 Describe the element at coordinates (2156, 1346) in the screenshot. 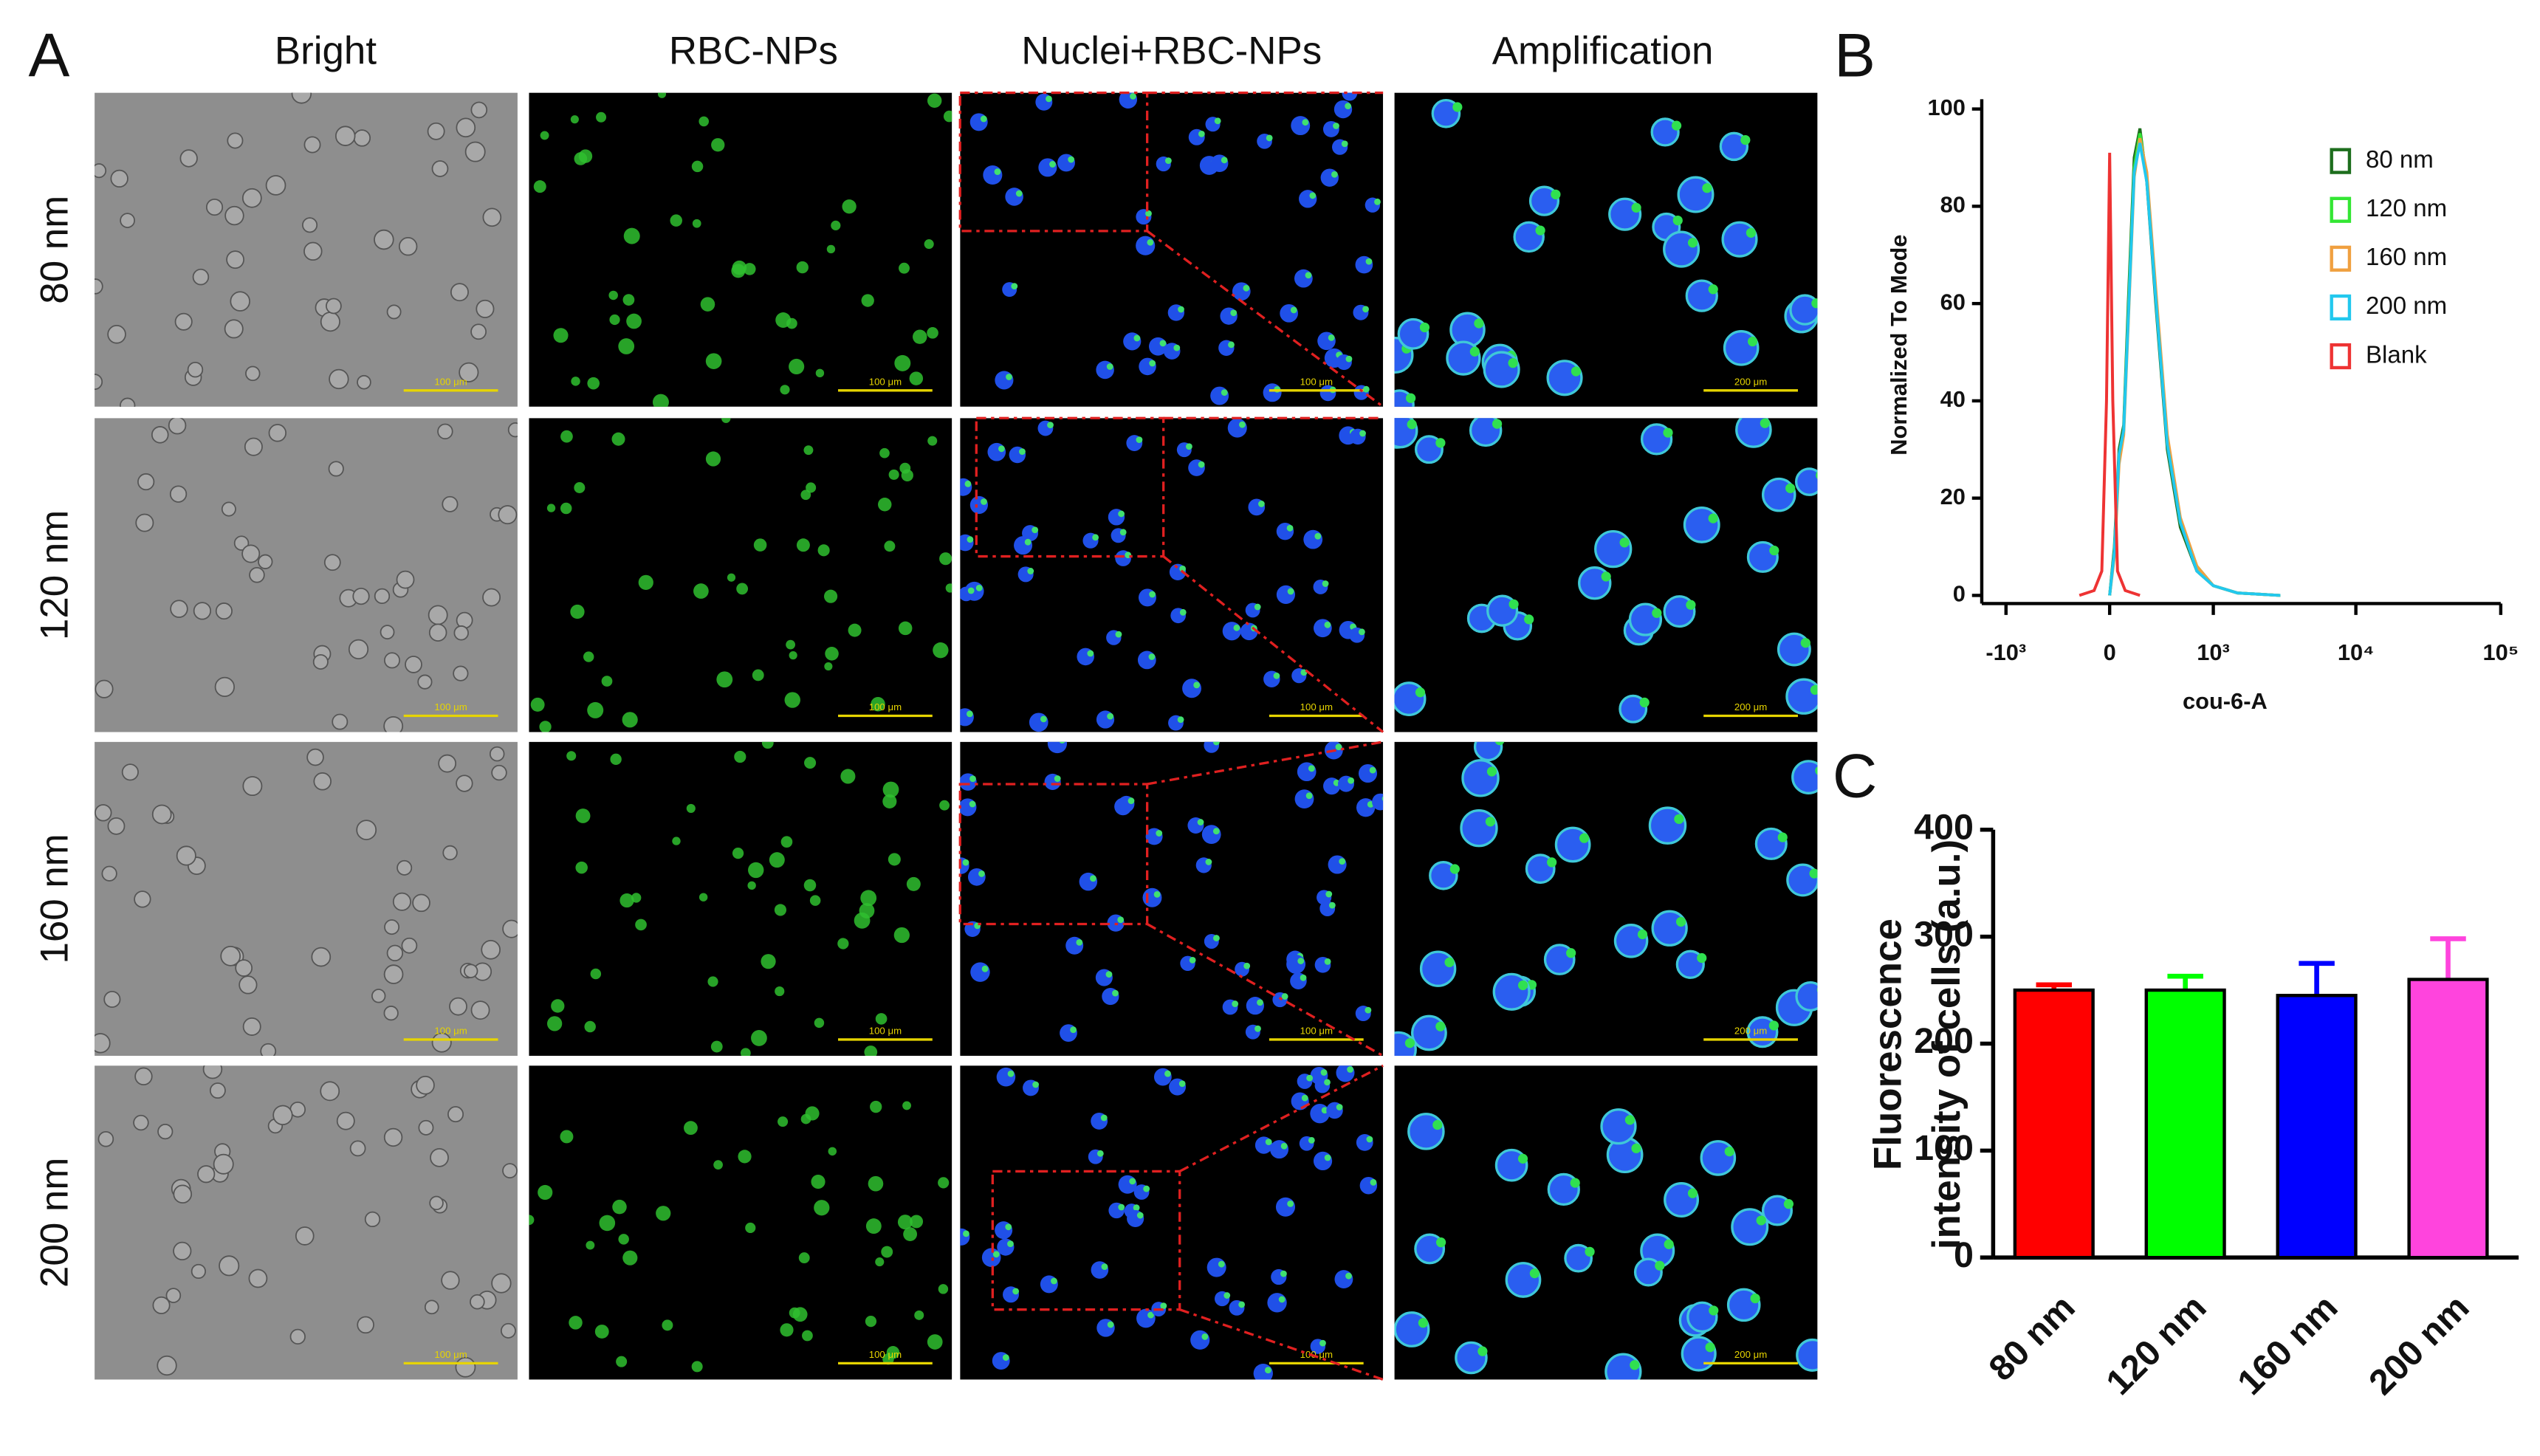

I see `x-tick-label: 120 nm` at that location.